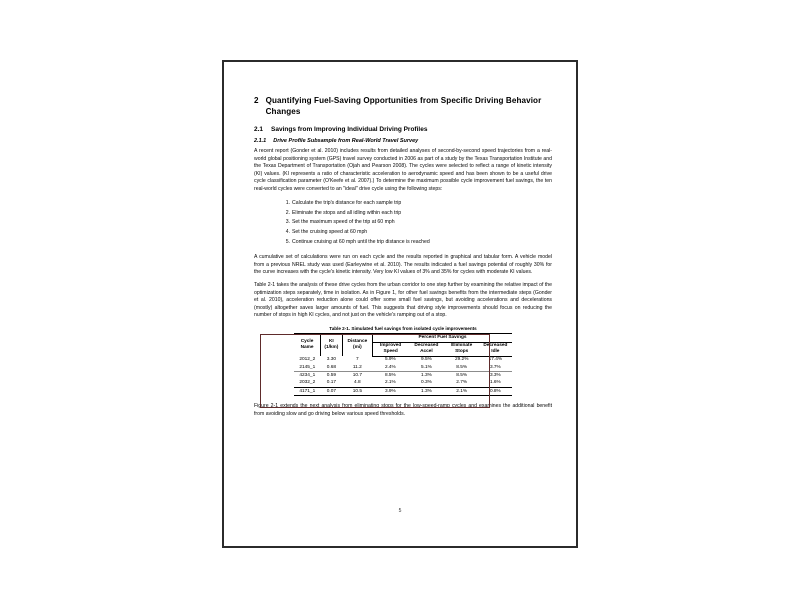 The image size is (800, 600). What do you see at coordinates (357, 360) in the screenshot?
I see `cell-distance: 7` at bounding box center [357, 360].